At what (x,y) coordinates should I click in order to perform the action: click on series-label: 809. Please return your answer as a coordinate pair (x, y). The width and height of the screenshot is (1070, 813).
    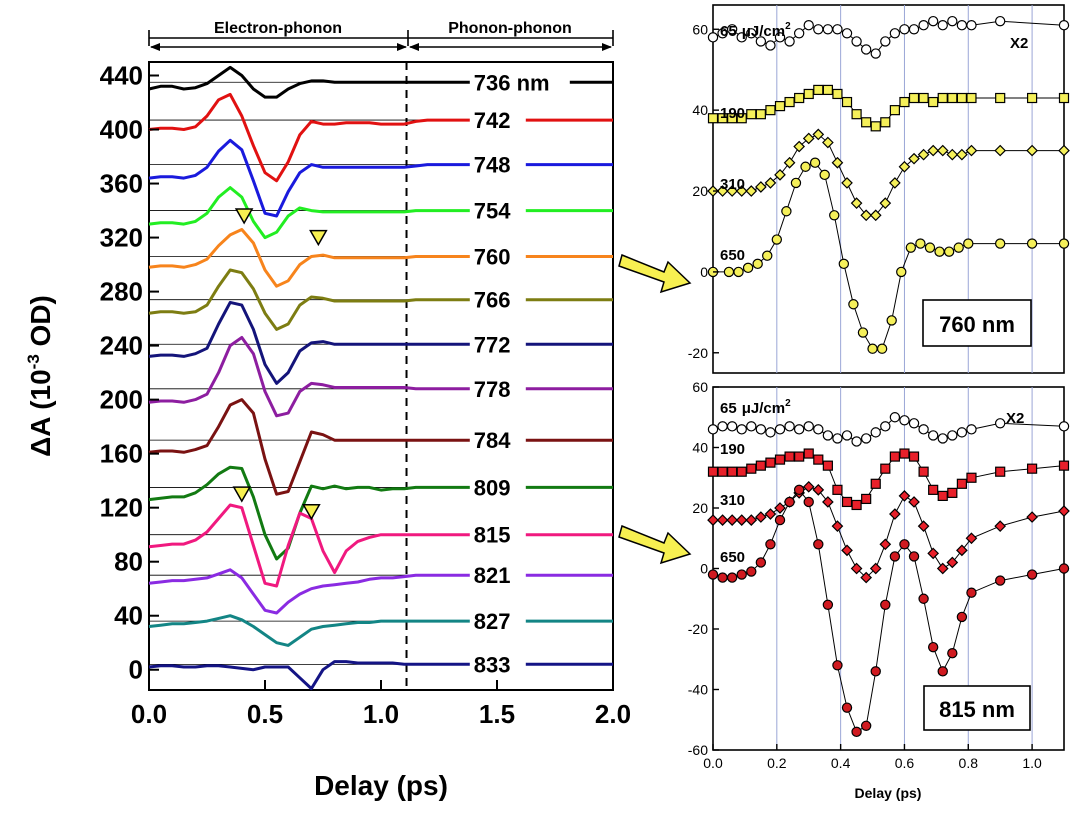
    Looking at the image, I should click on (492, 487).